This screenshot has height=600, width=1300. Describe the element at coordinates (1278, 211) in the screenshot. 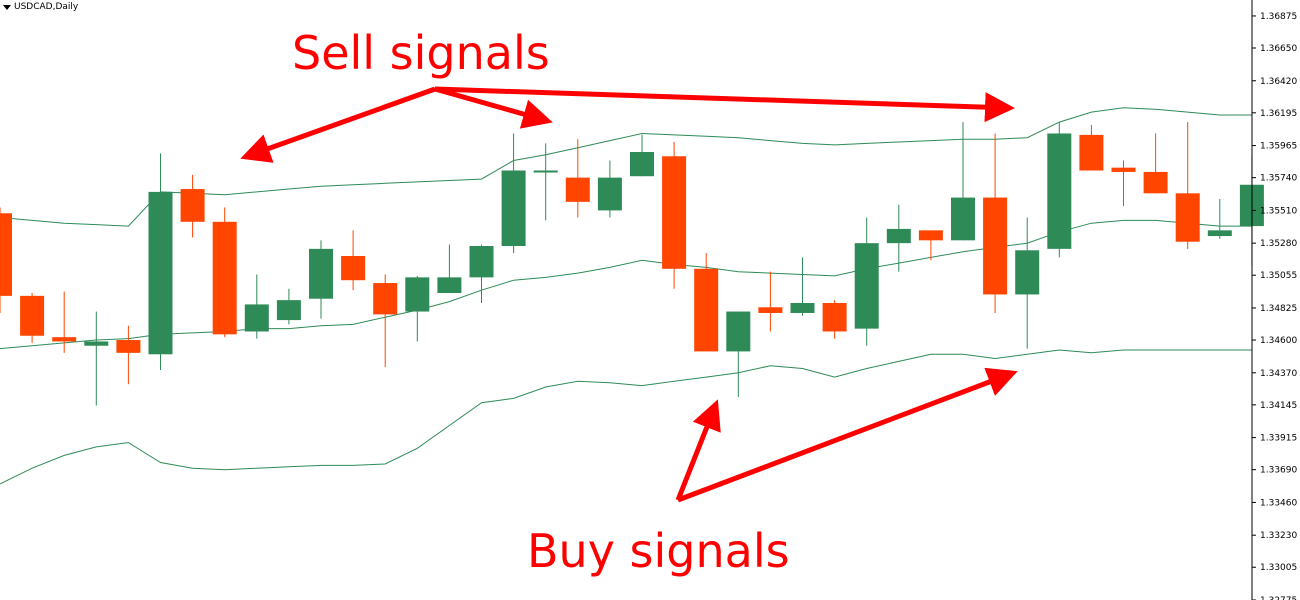

I see `price-tick-label: 1.35510` at that location.